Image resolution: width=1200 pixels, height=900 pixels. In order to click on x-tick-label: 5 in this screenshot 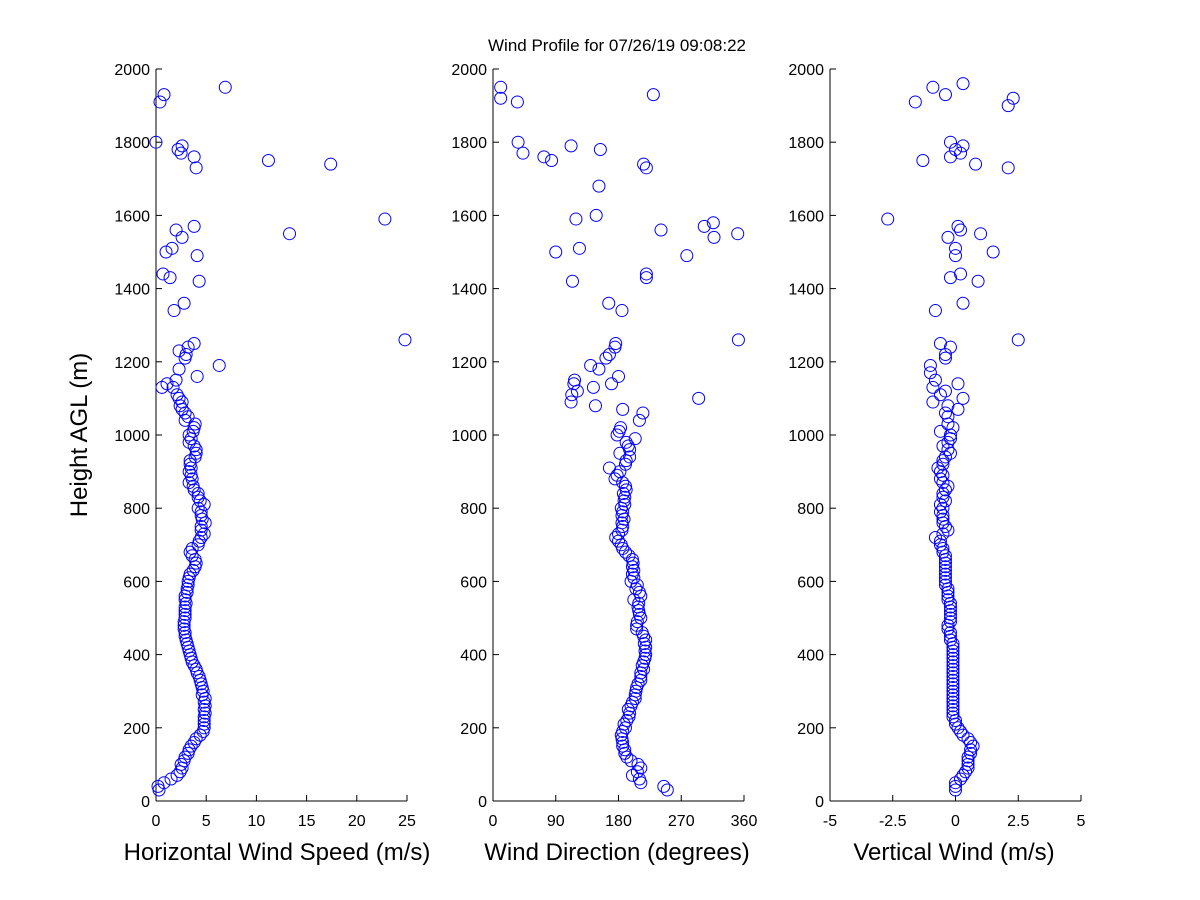, I will do `click(206, 821)`.